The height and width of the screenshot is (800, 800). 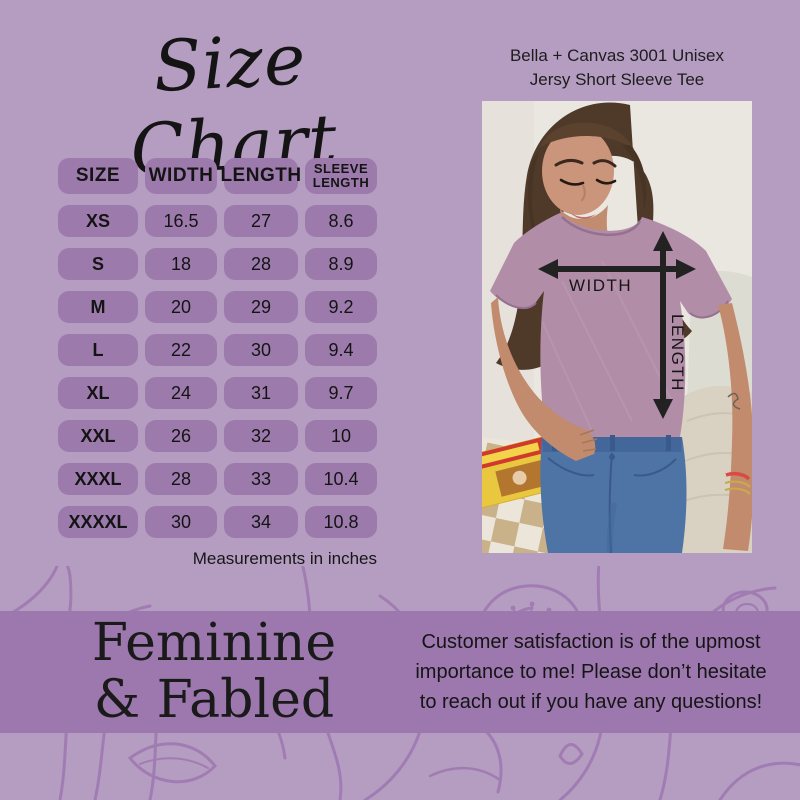 I want to click on table-header-width: WIDTH, so click(x=181, y=176).